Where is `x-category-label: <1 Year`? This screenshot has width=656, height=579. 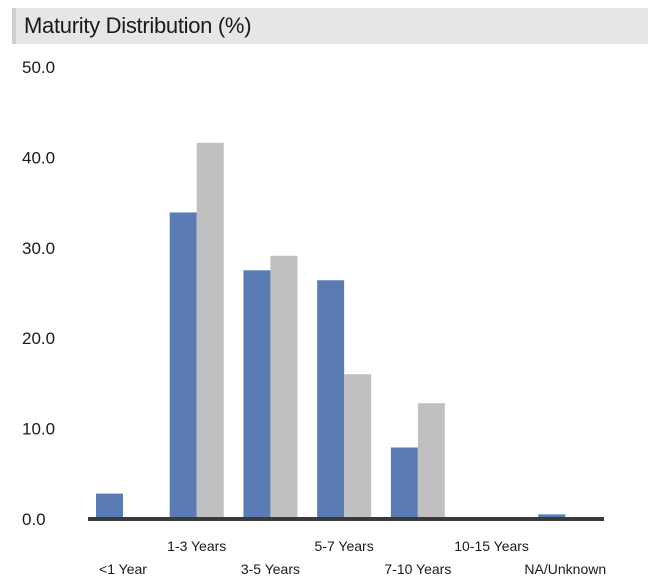
x-category-label: <1 Year is located at coordinates (123, 569).